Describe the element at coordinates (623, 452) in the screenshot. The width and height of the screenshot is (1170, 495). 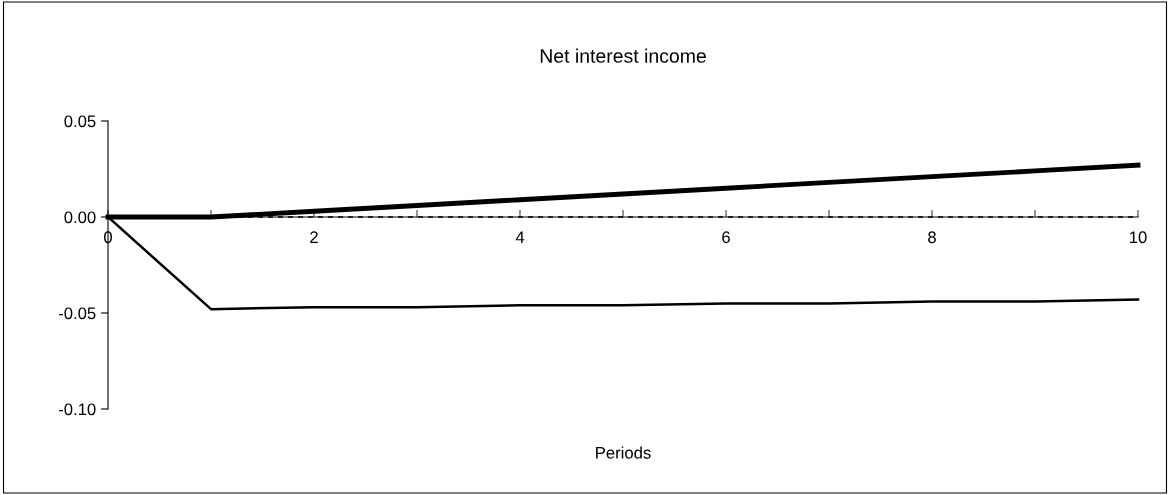
I see `x-axis-title: Periods` at that location.